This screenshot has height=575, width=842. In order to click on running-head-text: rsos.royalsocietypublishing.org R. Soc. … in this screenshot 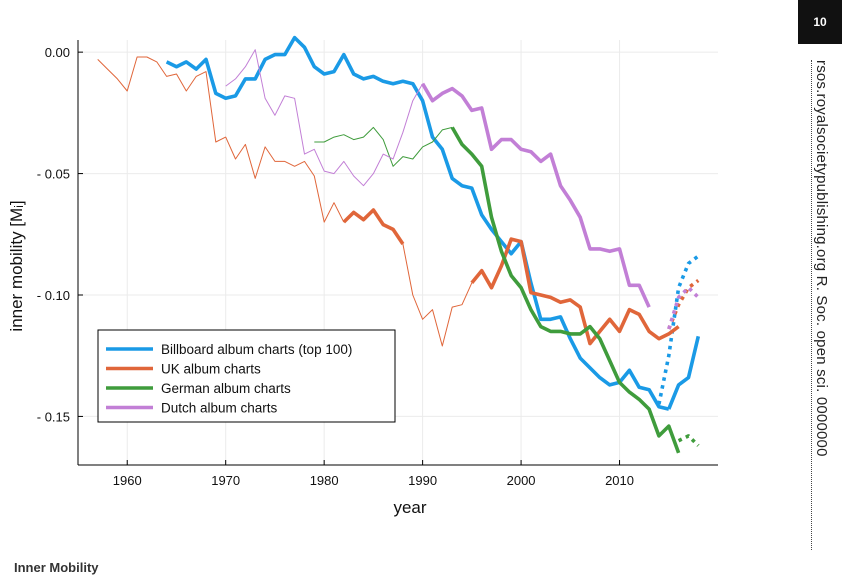, I will do `click(821, 258)`.